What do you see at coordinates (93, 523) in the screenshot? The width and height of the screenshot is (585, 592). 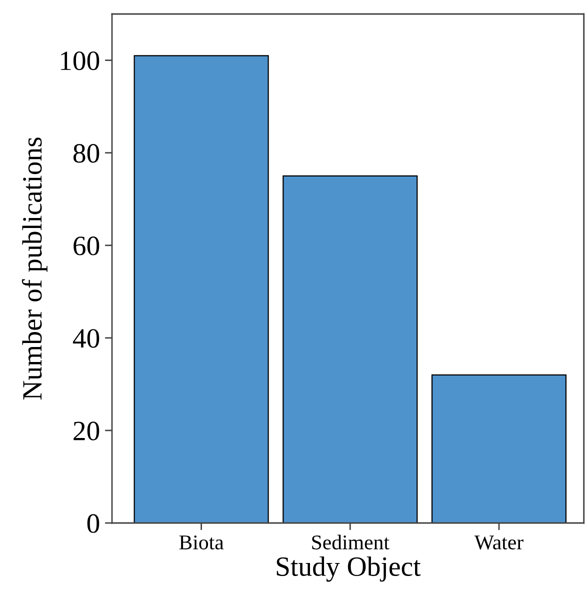 I see `y-tick-label: 0` at bounding box center [93, 523].